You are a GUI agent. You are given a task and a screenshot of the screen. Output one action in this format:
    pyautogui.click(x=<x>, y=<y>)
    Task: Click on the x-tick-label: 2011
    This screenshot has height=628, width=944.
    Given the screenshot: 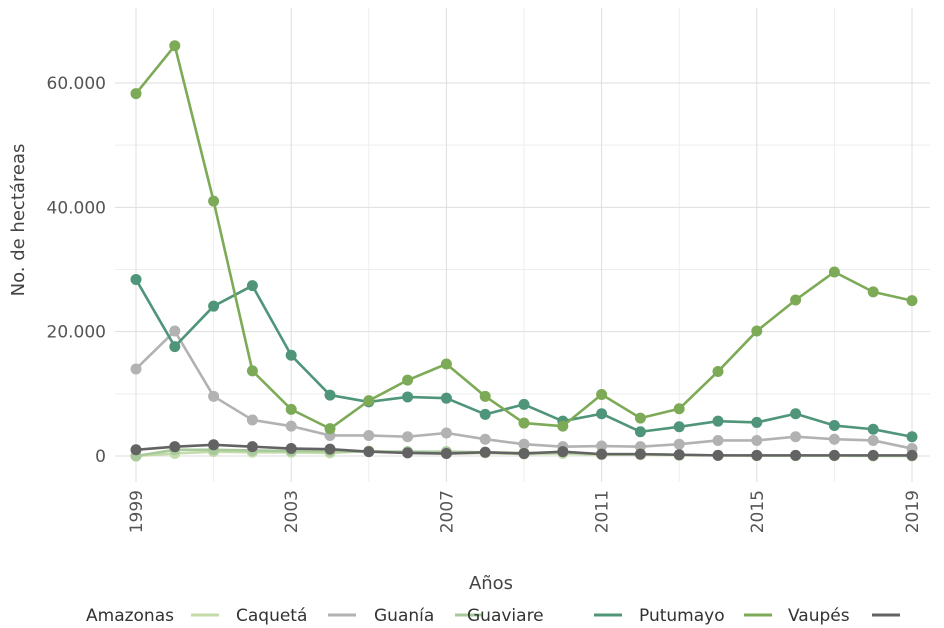 What is the action you would take?
    pyautogui.click(x=603, y=511)
    